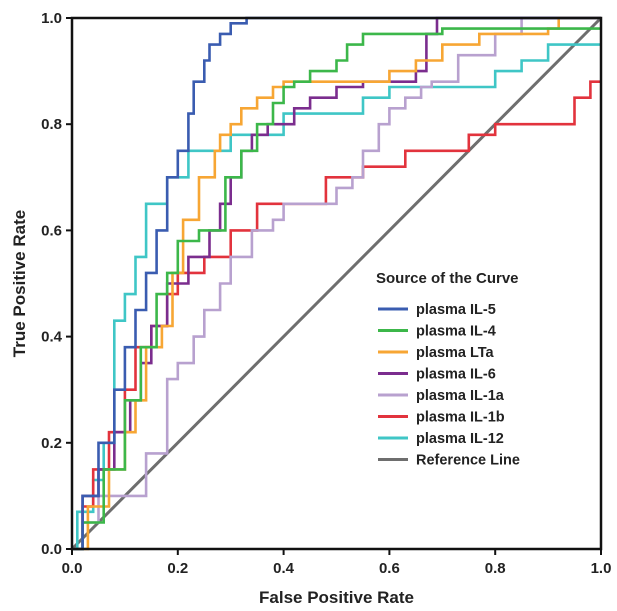 The image size is (617, 611). Describe the element at coordinates (460, 396) in the screenshot. I see `legend-label: plasma IL-1a` at that location.